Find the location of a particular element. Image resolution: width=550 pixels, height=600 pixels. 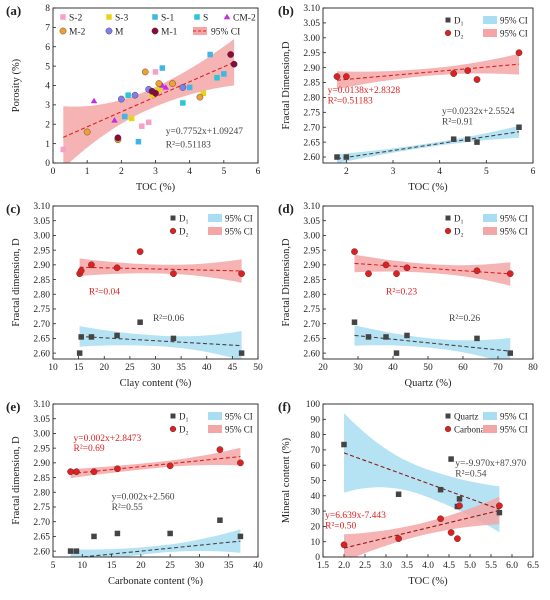

legend-label: Quartz is located at coordinates (466, 417).